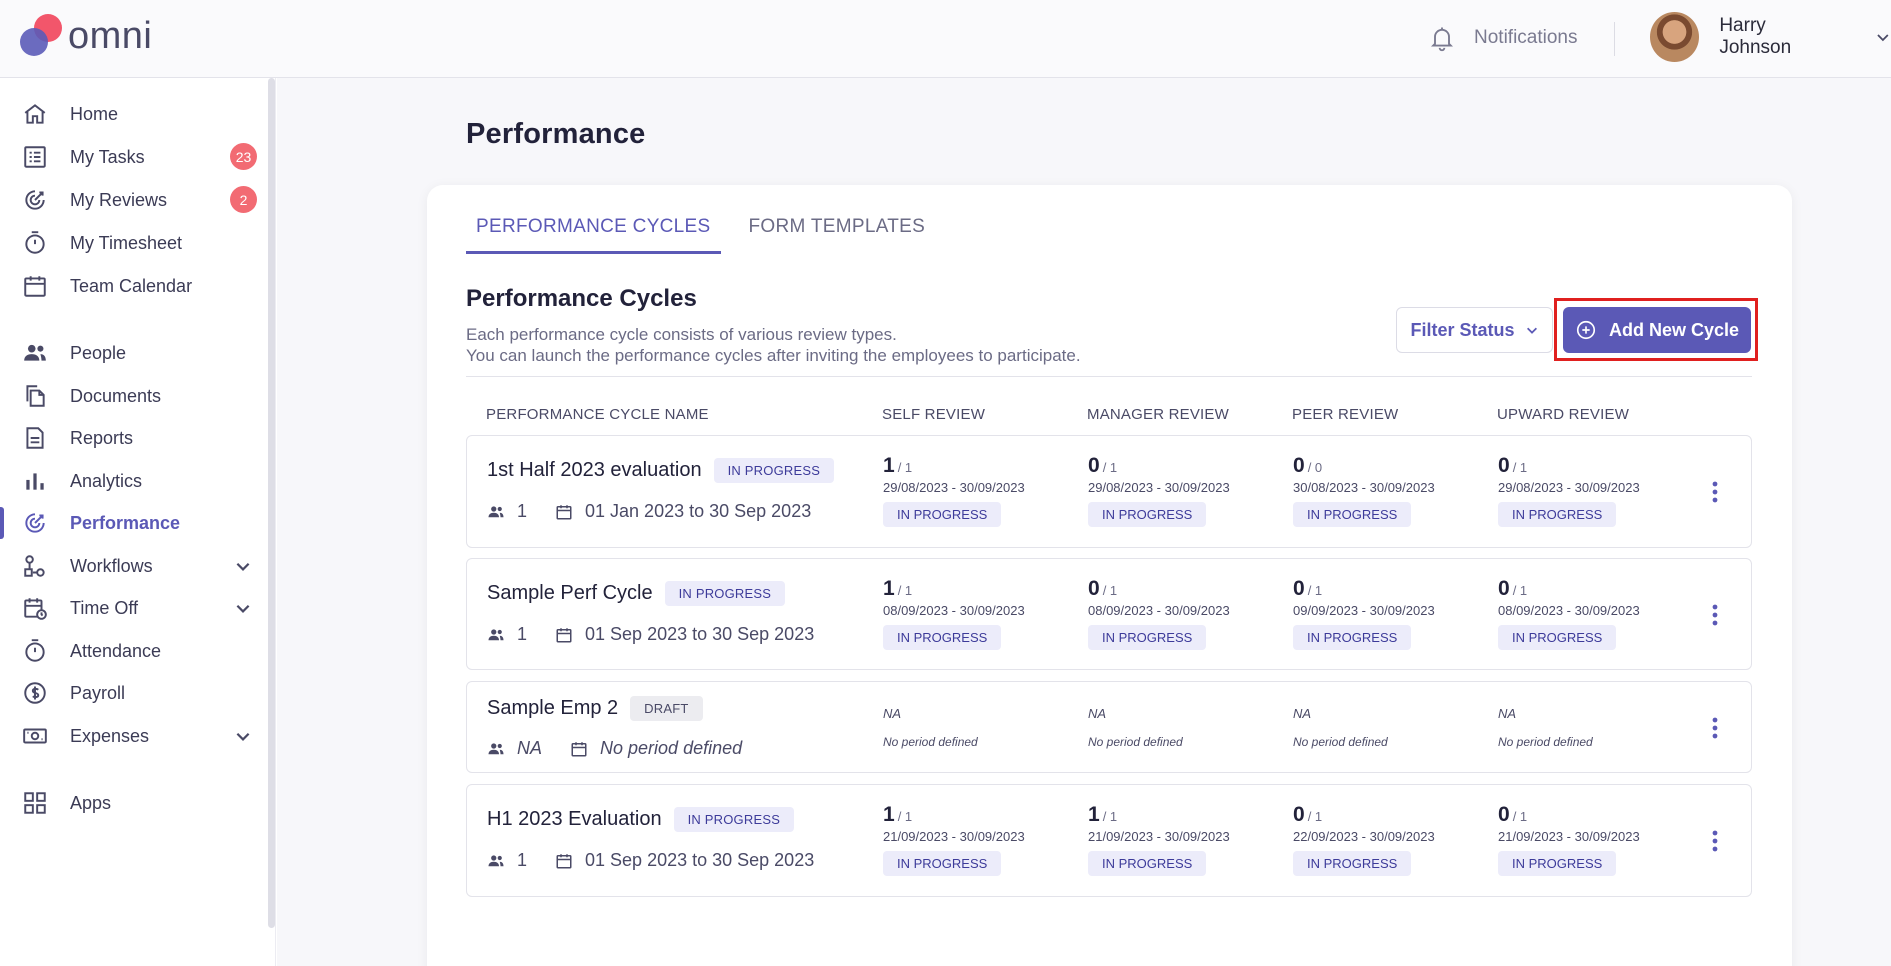  I want to click on sidebar-item-analytics: Analytics, so click(133, 481).